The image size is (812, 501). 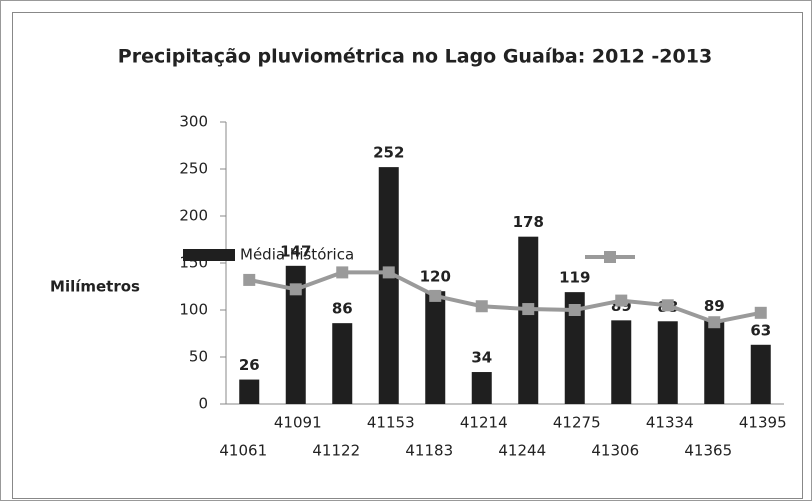 I want to click on data-label: 119, so click(x=574, y=278).